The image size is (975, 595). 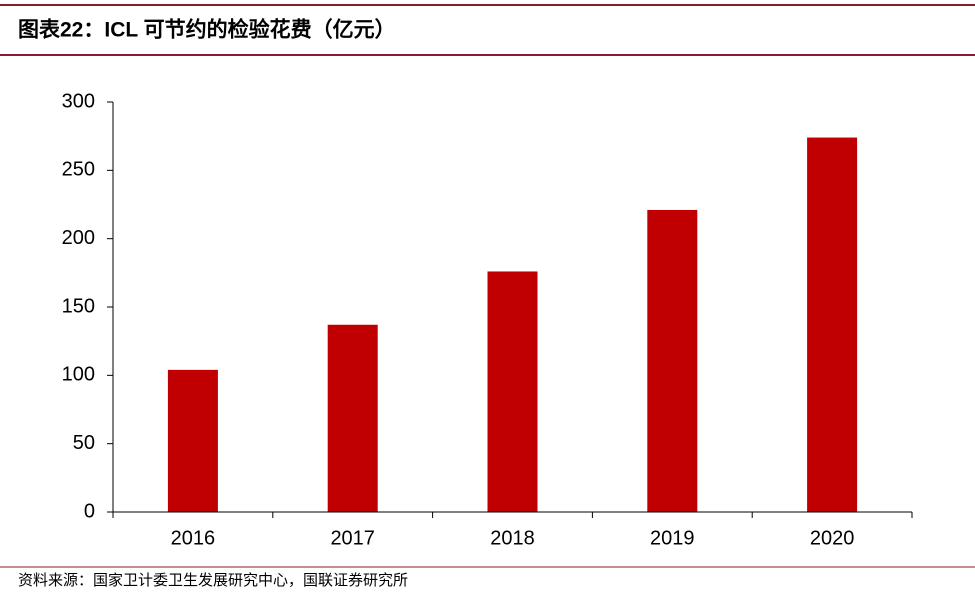 What do you see at coordinates (207, 30) in the screenshot?
I see `chart-title: 图表22：ICL 可节约的检验花费（亿元）` at bounding box center [207, 30].